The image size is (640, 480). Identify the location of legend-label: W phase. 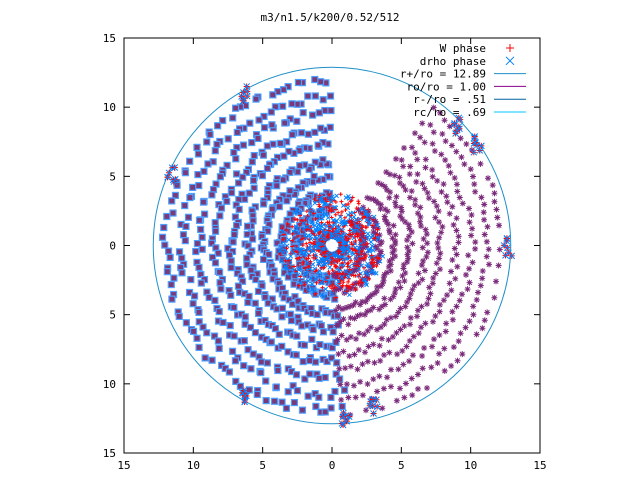
(463, 48).